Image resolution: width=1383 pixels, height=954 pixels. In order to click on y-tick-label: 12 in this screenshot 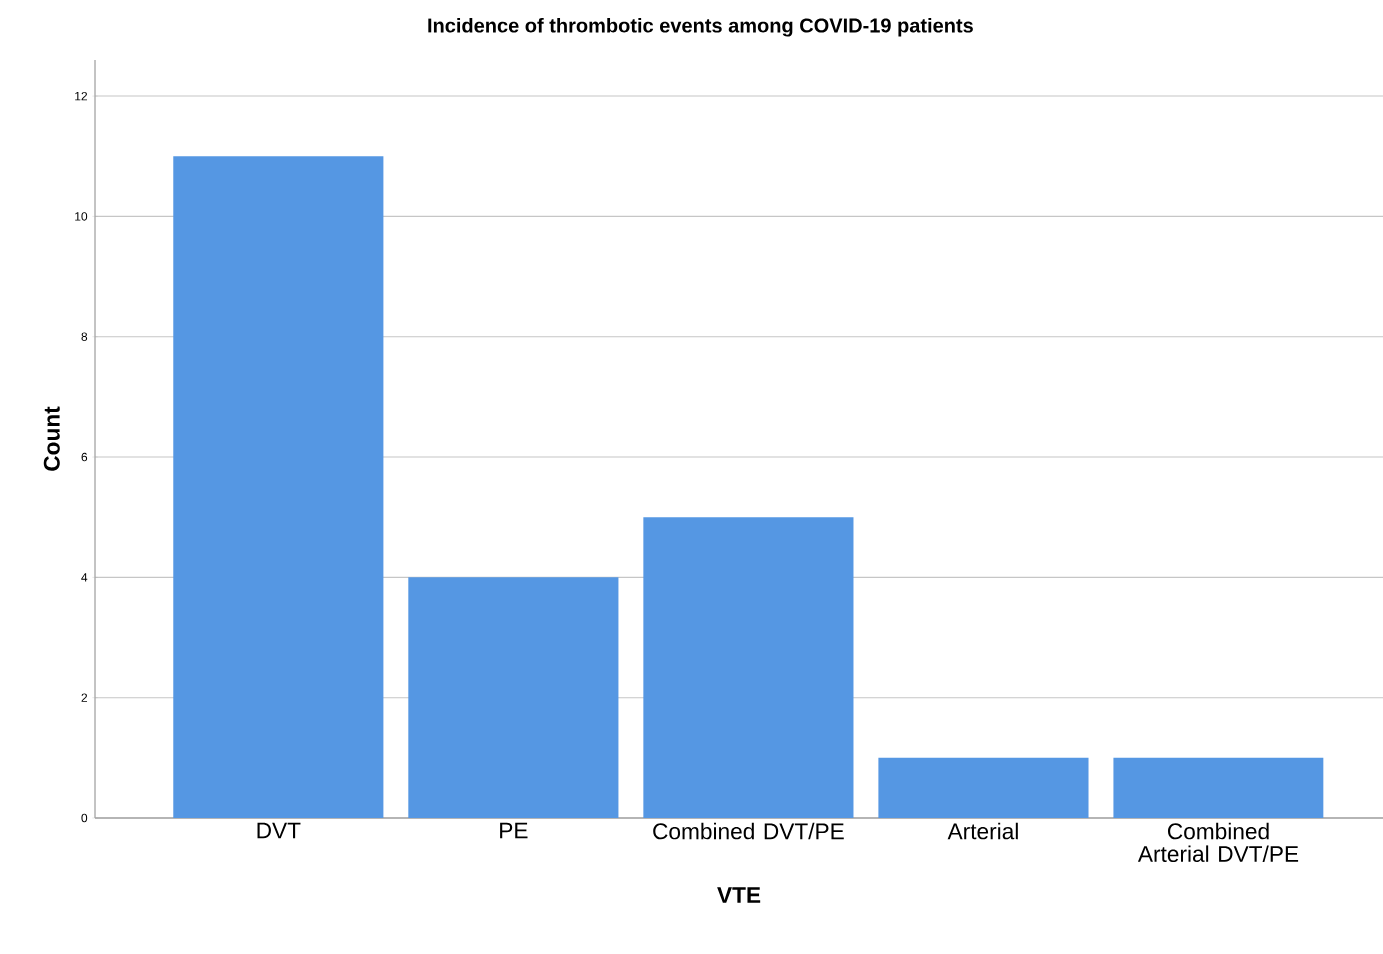, I will do `click(81, 96)`.